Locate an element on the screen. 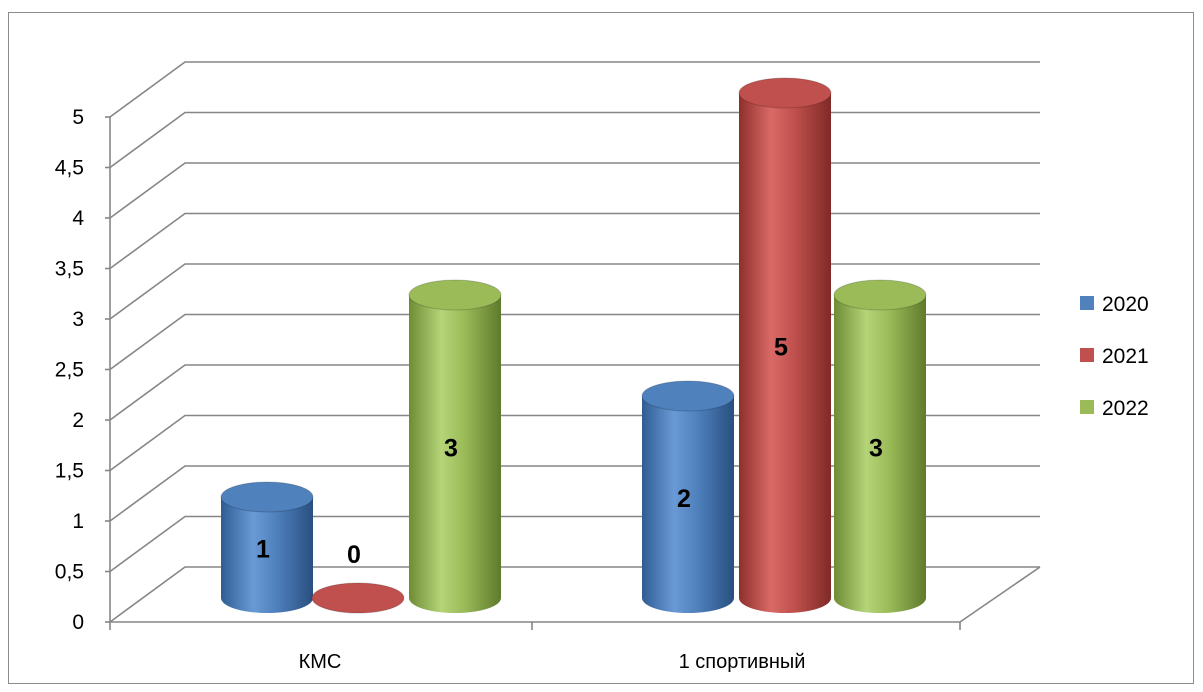 This screenshot has height=692, width=1203. y-tick-label: 3,5 is located at coordinates (69, 269).